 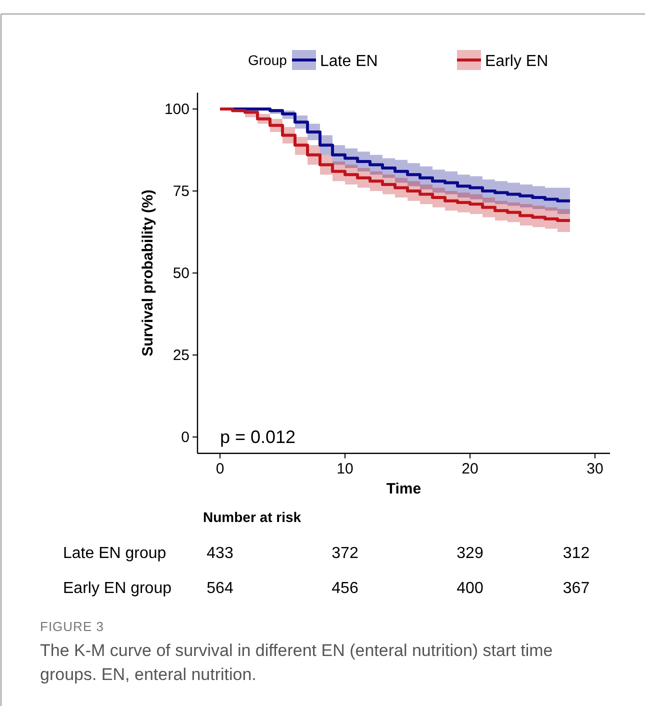 I want to click on legend-label: Late EN, so click(x=349, y=61).